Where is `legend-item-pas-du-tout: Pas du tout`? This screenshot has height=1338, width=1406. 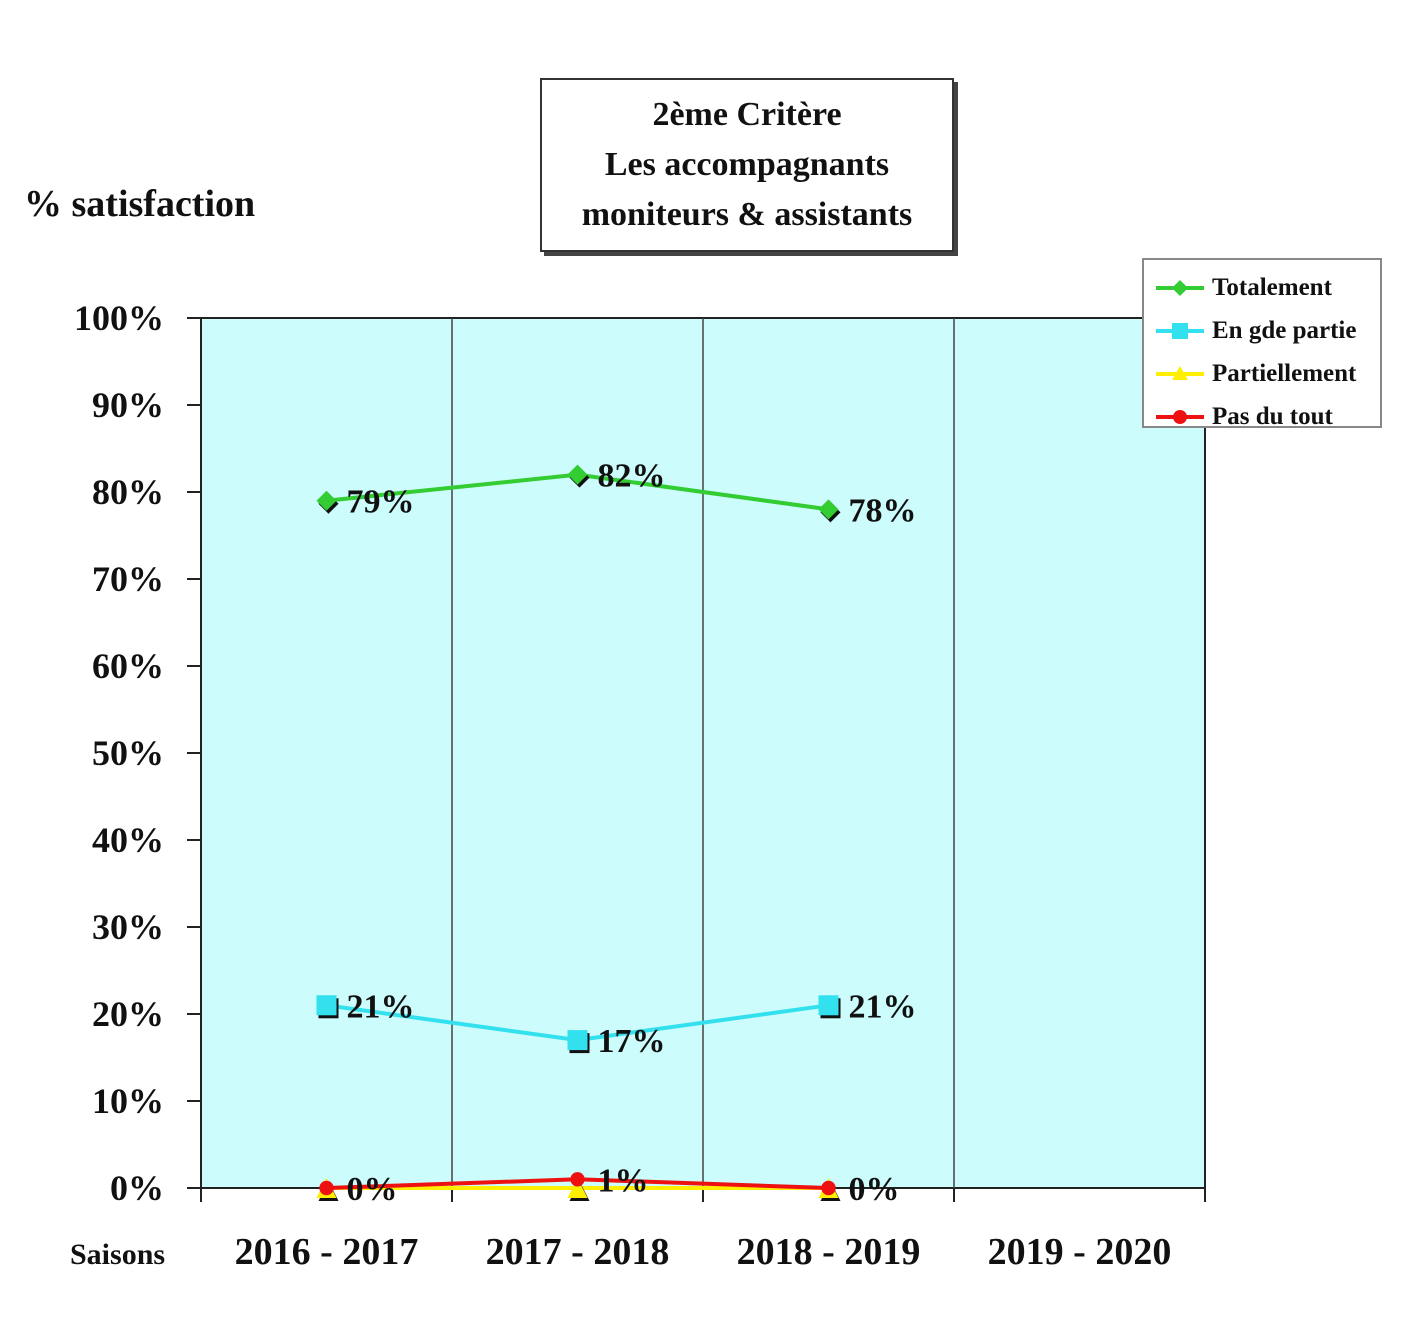
legend-item-pas-du-tout: Pas du tout is located at coordinates (1265, 416).